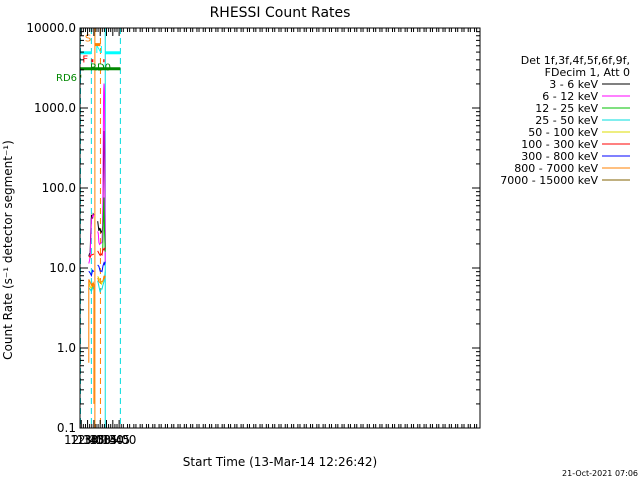  What do you see at coordinates (280, 462) in the screenshot?
I see `x-axis-label: Start Time (13-Mar-14 12:26:42)` at bounding box center [280, 462].